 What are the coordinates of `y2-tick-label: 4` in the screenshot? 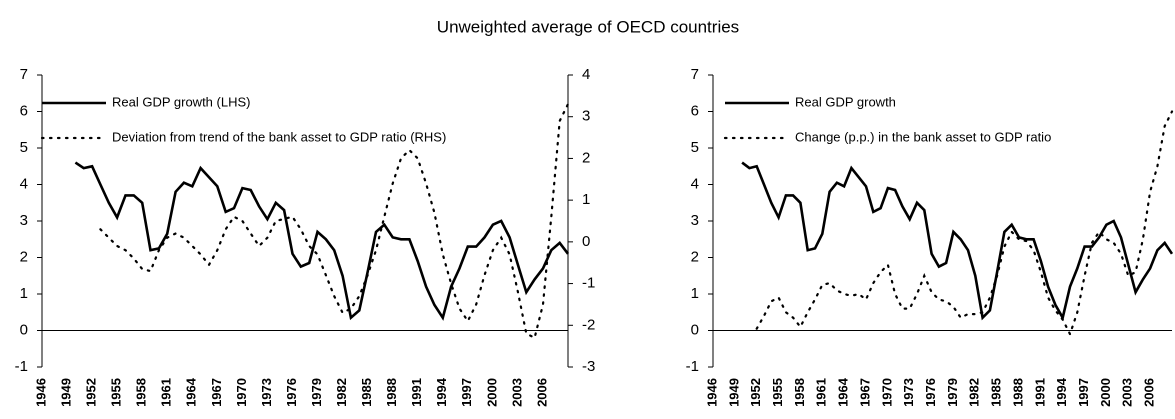 It's located at (586, 74).